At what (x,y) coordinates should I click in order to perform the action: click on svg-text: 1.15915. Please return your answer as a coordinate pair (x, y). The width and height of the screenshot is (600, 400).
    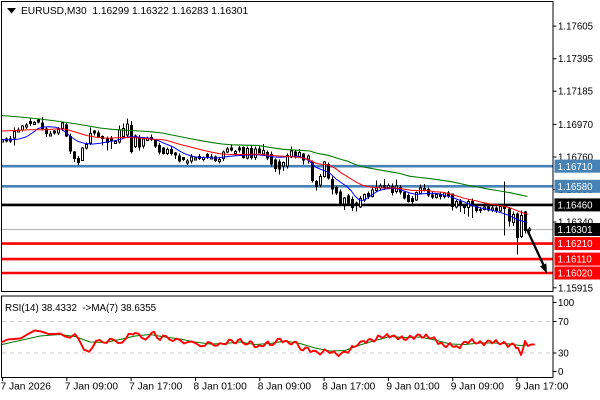
    Looking at the image, I should click on (575, 288).